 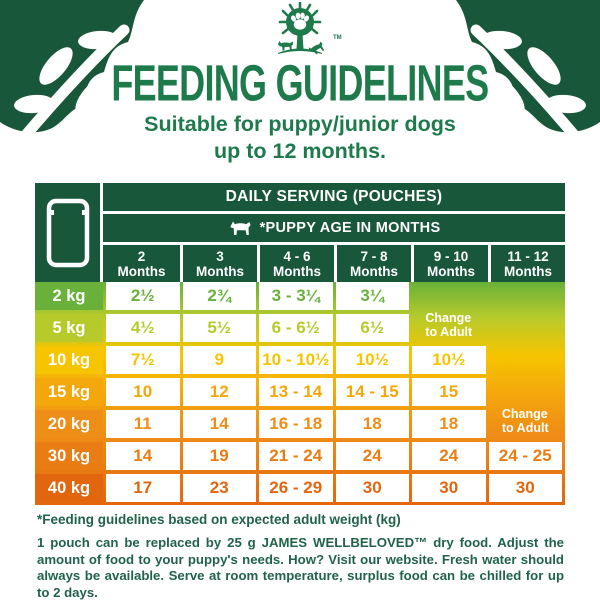 What do you see at coordinates (219, 456) in the screenshot?
I see `table-cell: 19` at bounding box center [219, 456].